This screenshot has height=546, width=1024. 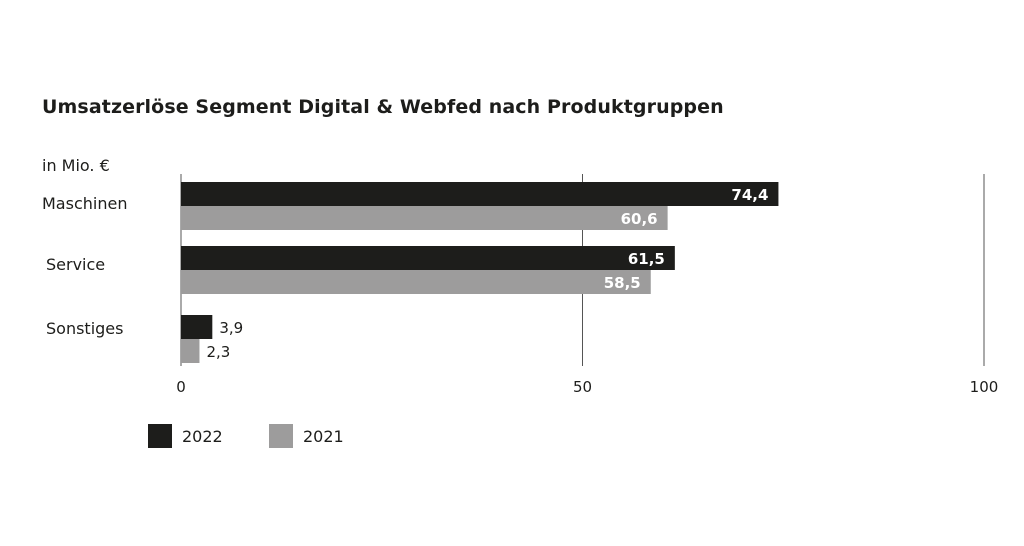 I want to click on bar-sonstiges-2022, so click(x=197, y=327).